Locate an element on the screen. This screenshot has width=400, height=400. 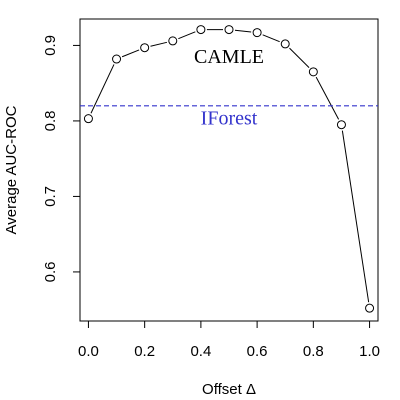
y-axis: 0.6 0.7 0.8 0.9 is located at coordinates (61, 158).